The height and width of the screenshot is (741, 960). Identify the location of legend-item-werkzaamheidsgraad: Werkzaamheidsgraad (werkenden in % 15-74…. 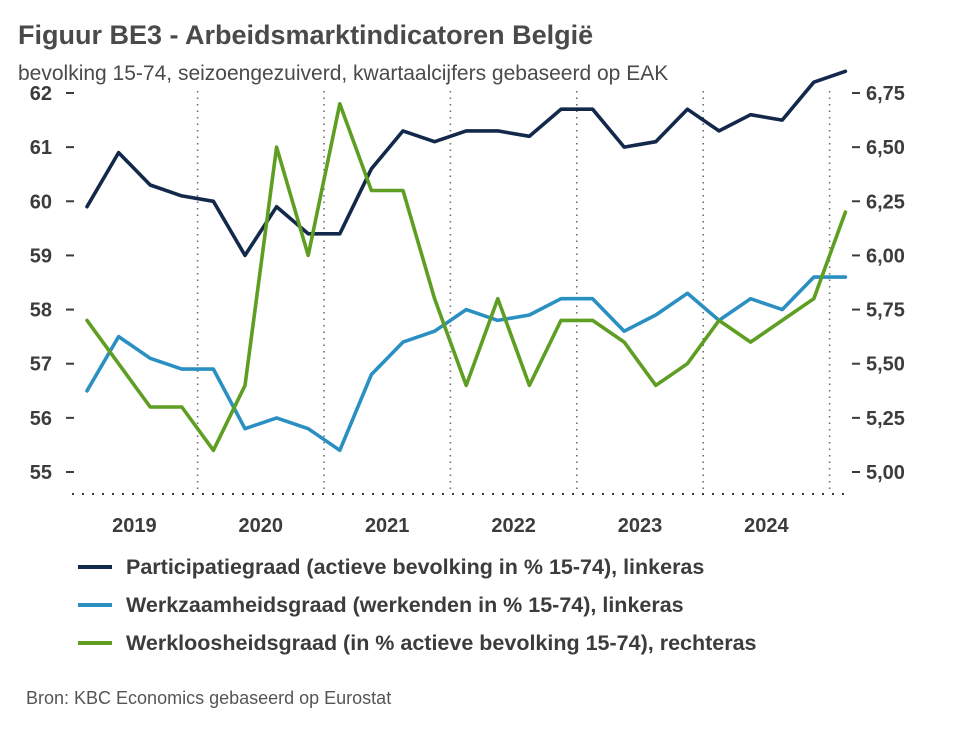
(417, 605).